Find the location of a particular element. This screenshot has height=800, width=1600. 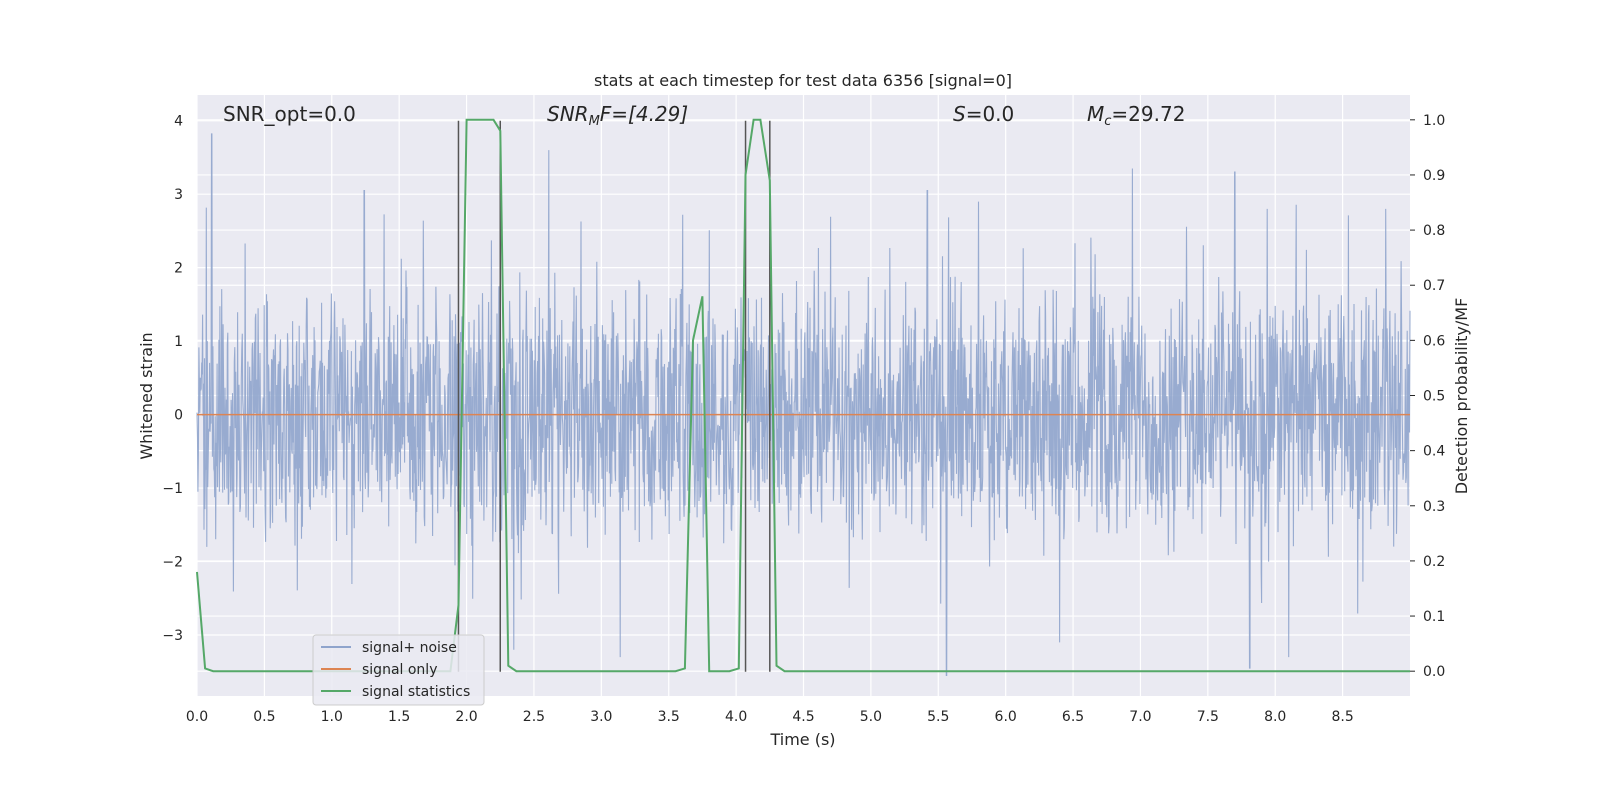

annotation-s: S=0.0 is located at coordinates (983, 114).